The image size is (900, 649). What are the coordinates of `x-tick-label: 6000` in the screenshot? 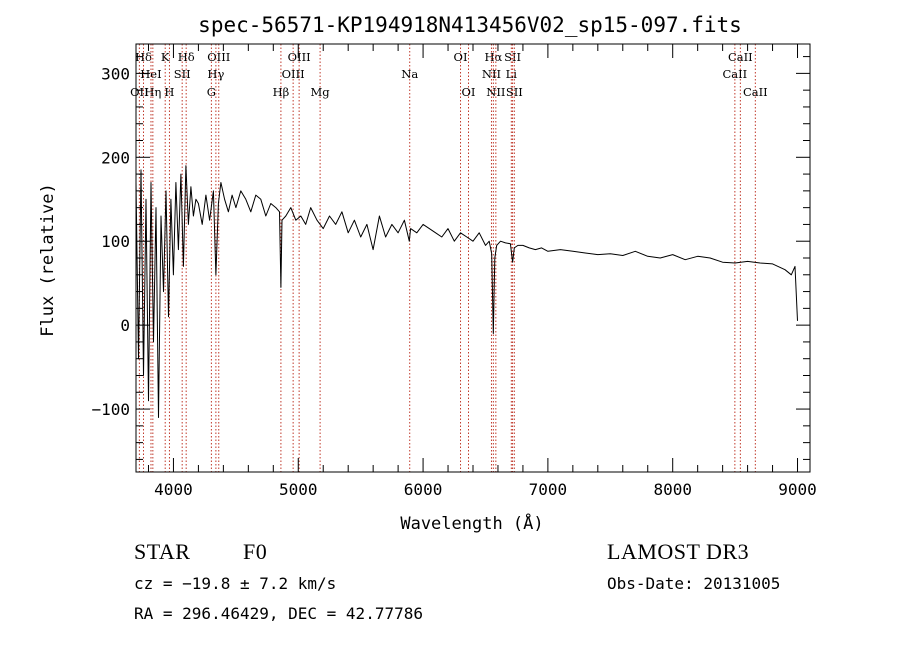 It's located at (423, 489).